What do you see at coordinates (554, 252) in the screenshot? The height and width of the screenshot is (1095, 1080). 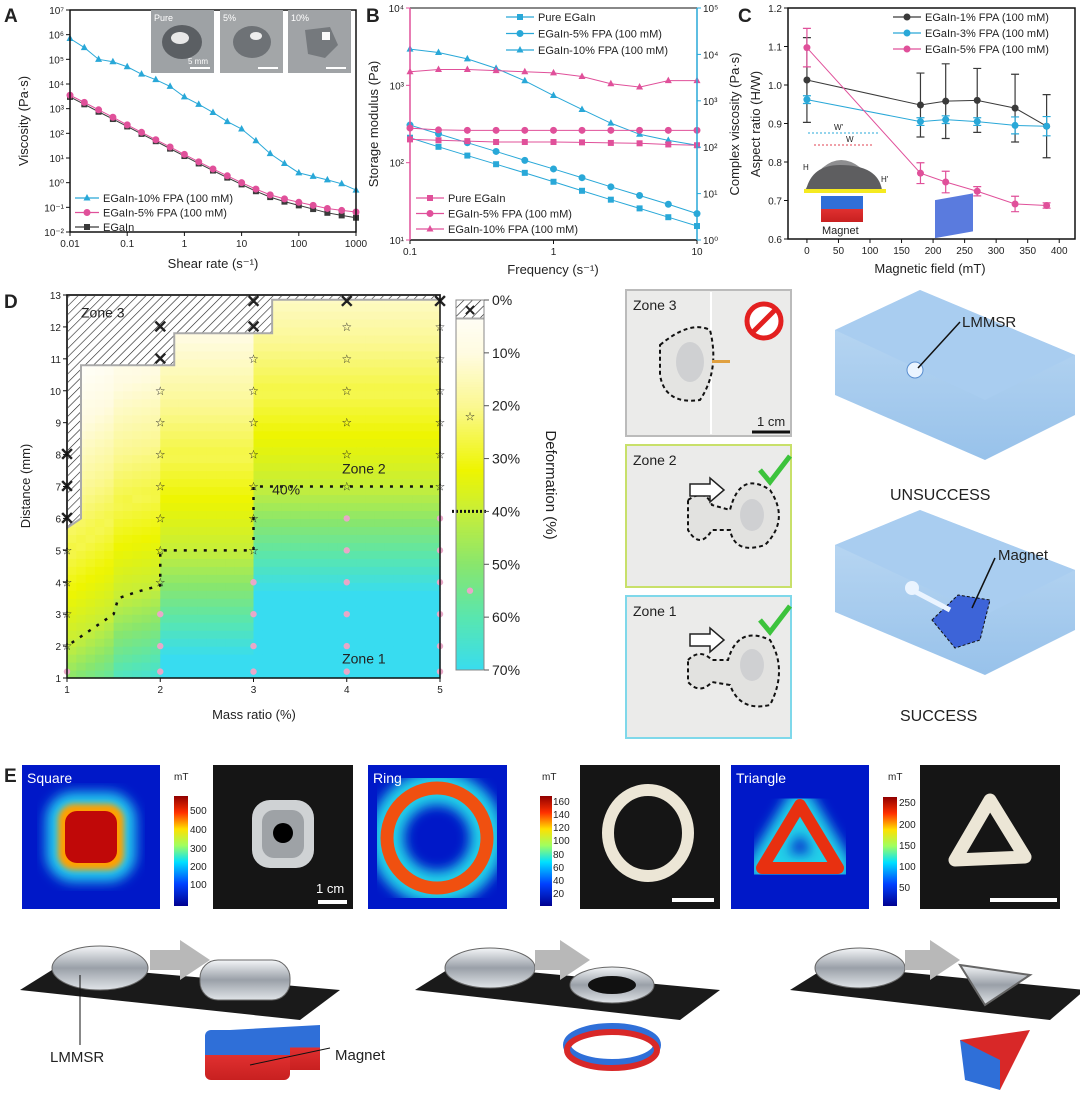 I see `x-tick-label: 1` at bounding box center [554, 252].